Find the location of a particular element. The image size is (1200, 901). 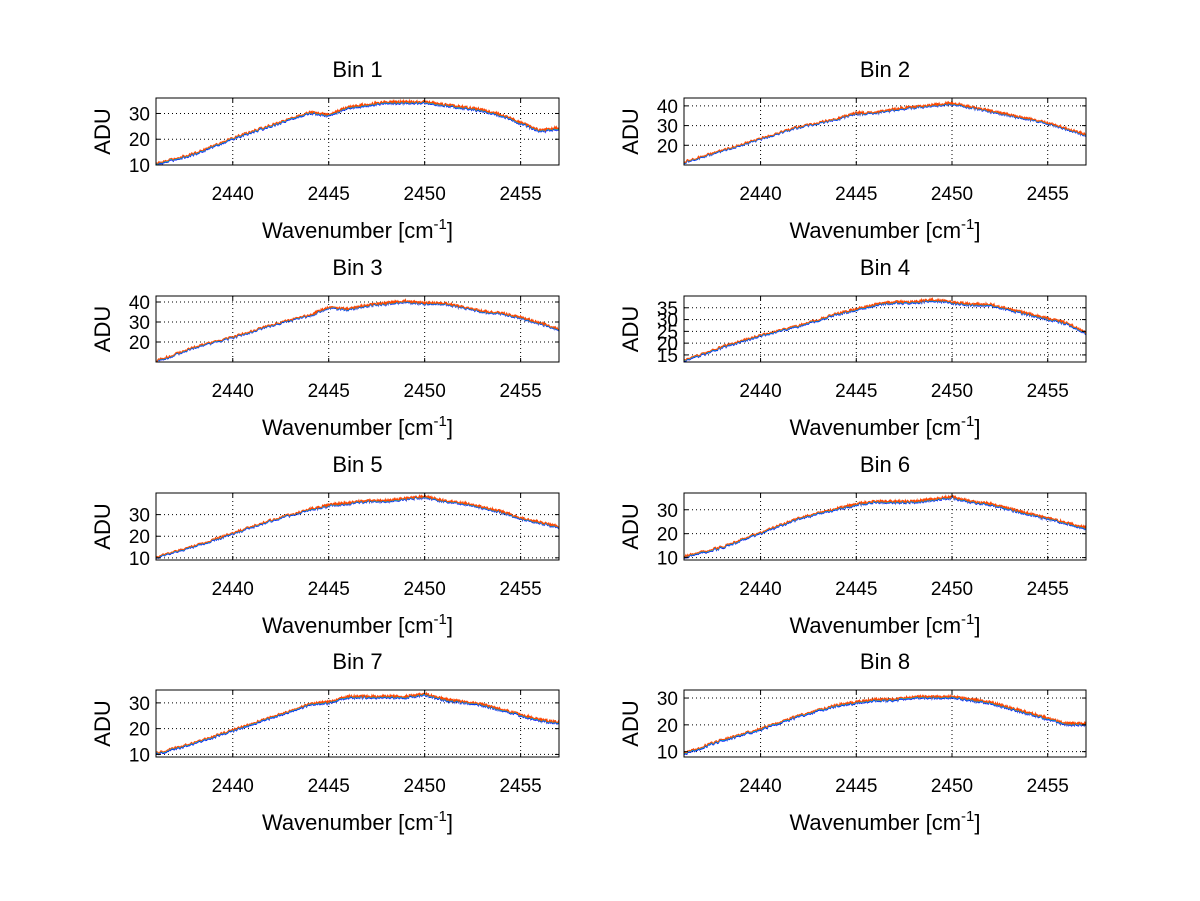

subplot-title: Bin 5 is located at coordinates (357, 464).